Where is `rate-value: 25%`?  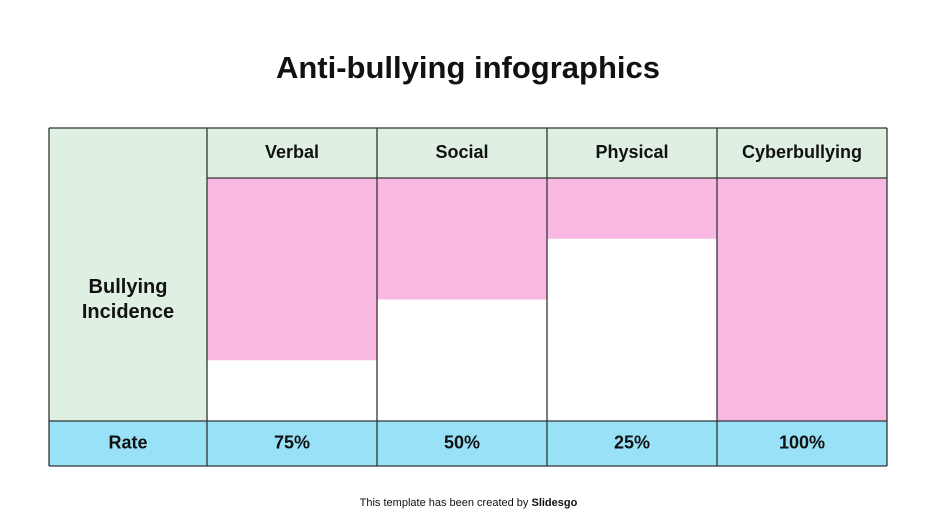 rate-value: 25% is located at coordinates (632, 442).